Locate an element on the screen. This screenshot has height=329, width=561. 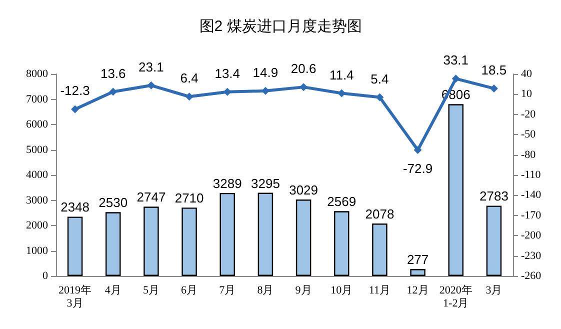
data-label: 2747 is located at coordinates (151, 197).